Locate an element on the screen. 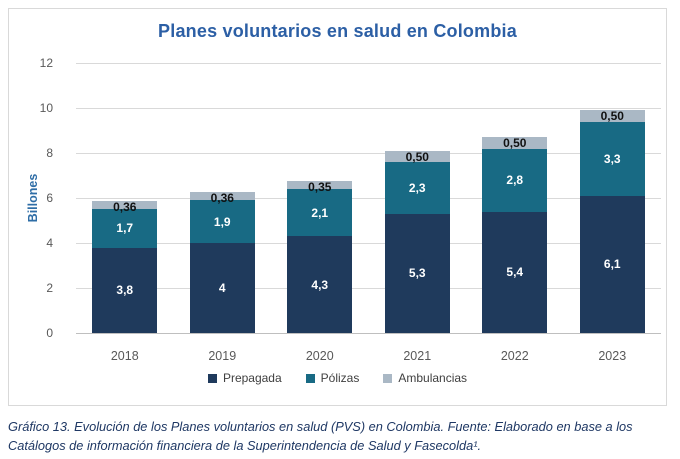 The width and height of the screenshot is (680, 459). legend-label: Prepagada is located at coordinates (252, 378).